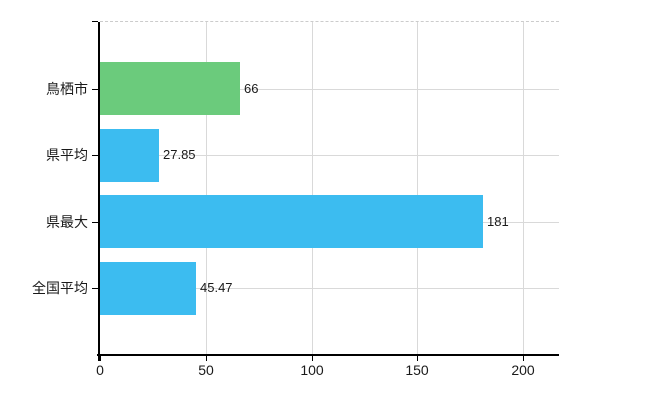 This screenshot has width=650, height=400. What do you see at coordinates (498, 221) in the screenshot?
I see `bar-value-label: 181` at bounding box center [498, 221].